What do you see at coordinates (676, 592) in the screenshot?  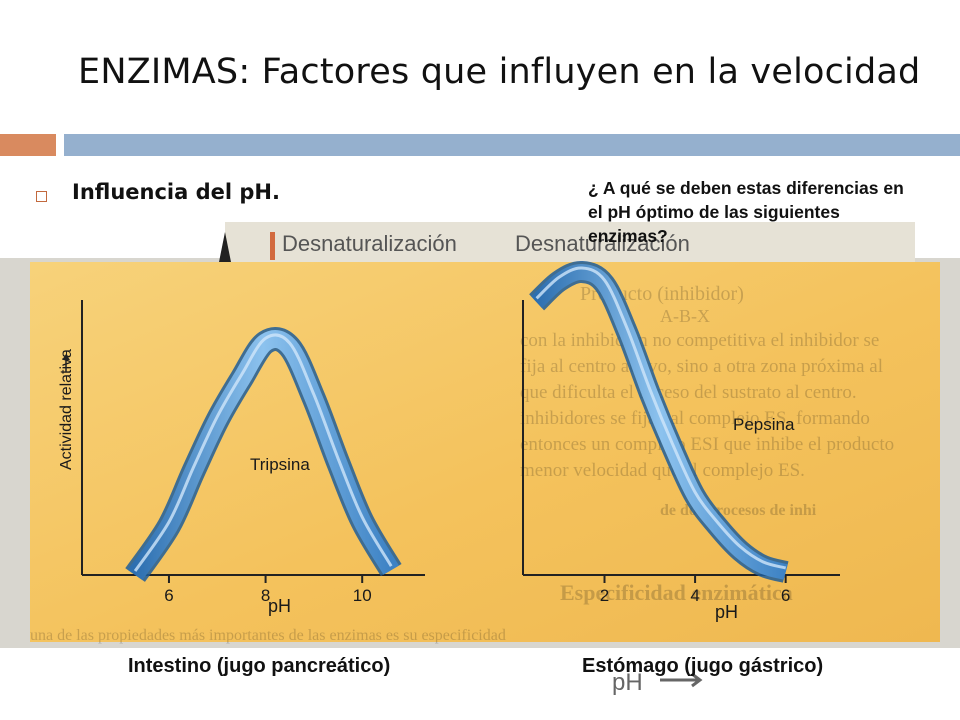 I see `bg-text-line: Especificidad enzimática` at bounding box center [676, 592].